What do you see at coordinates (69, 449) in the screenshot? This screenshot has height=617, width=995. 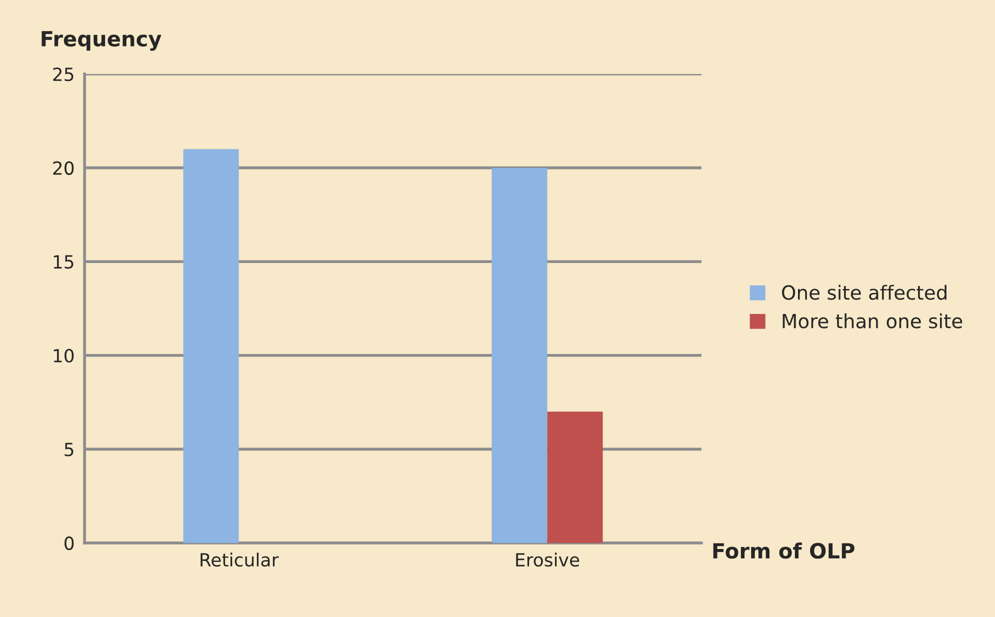 I see `y-tick-label: 5` at bounding box center [69, 449].